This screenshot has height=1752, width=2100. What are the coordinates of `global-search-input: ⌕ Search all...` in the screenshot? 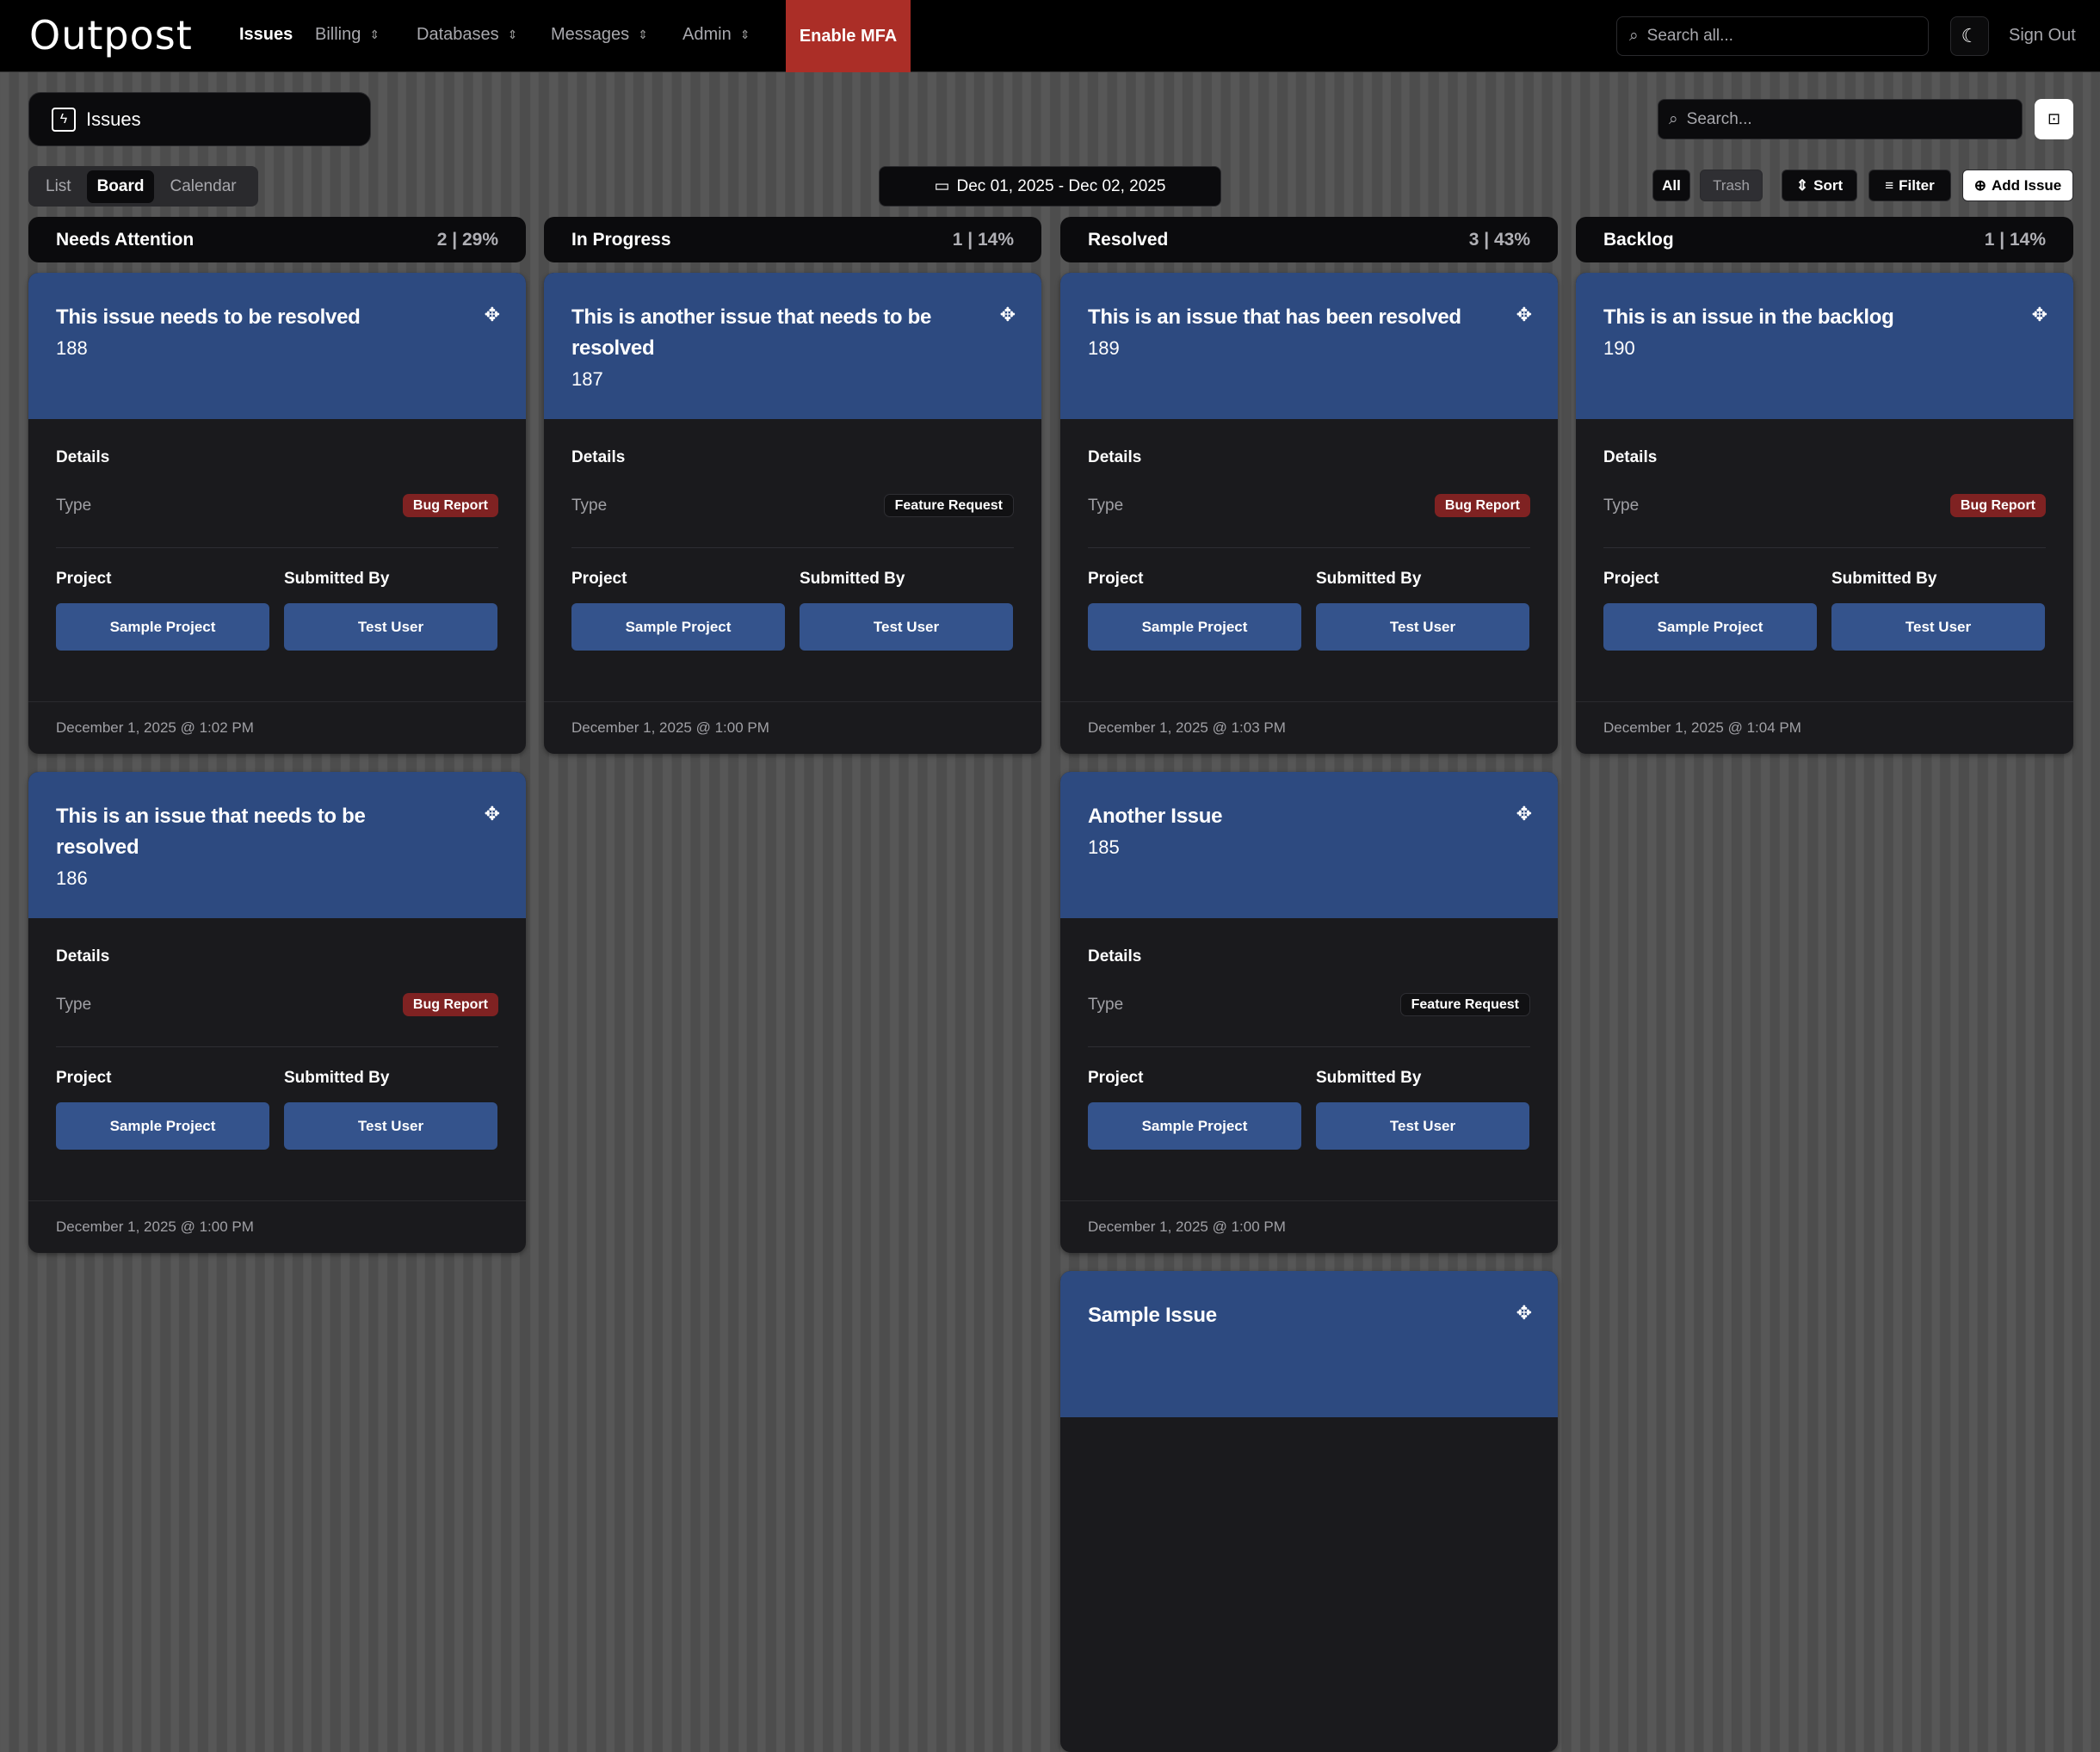 It's located at (1773, 36).